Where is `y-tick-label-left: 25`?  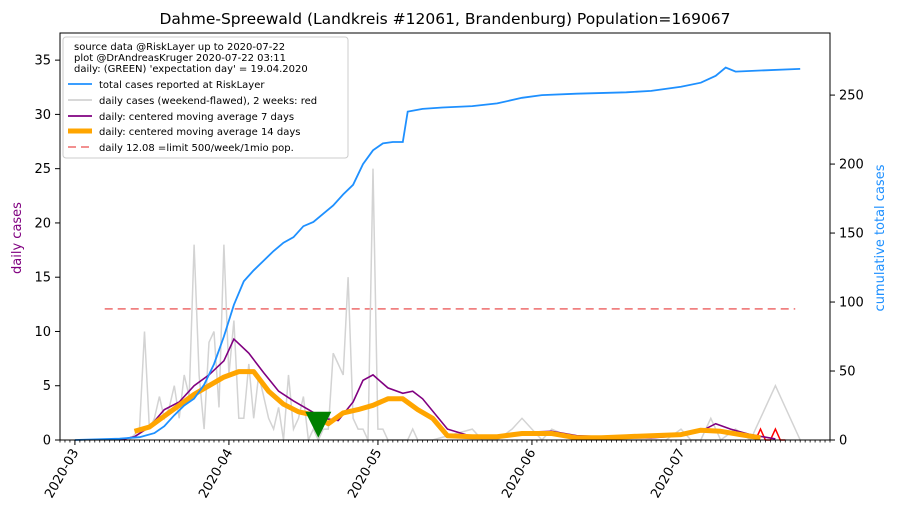 y-tick-label-left: 25 is located at coordinates (42, 169).